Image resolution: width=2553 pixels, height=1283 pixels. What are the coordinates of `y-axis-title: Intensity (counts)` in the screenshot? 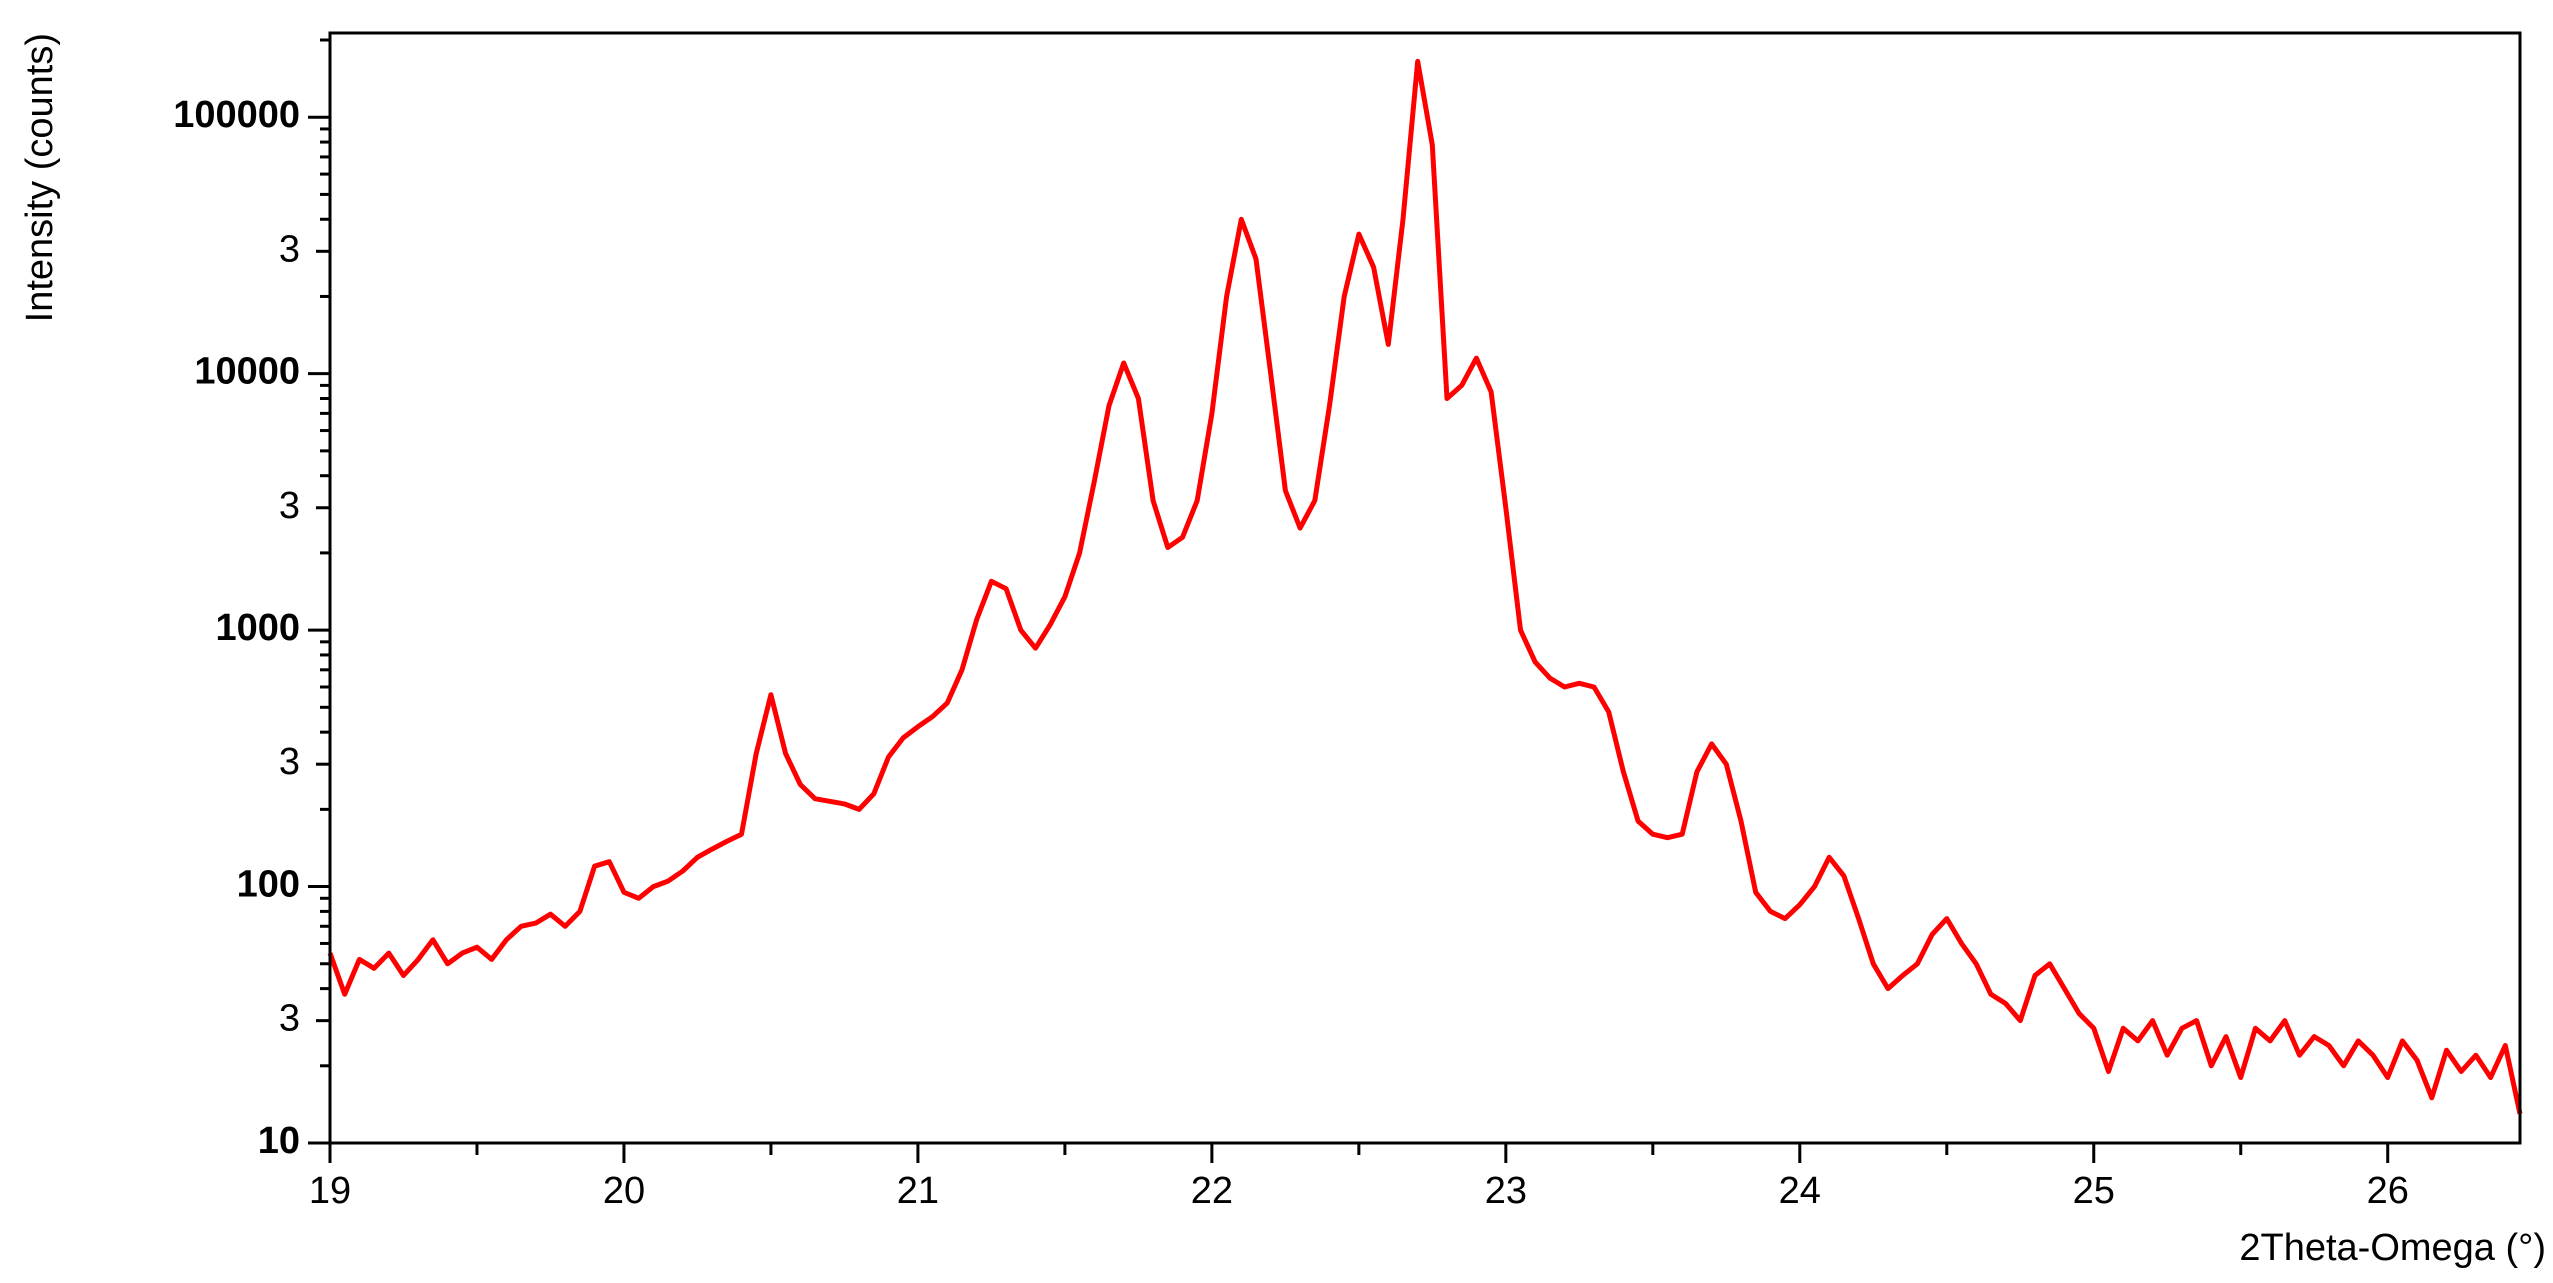 It's located at (40, 177).